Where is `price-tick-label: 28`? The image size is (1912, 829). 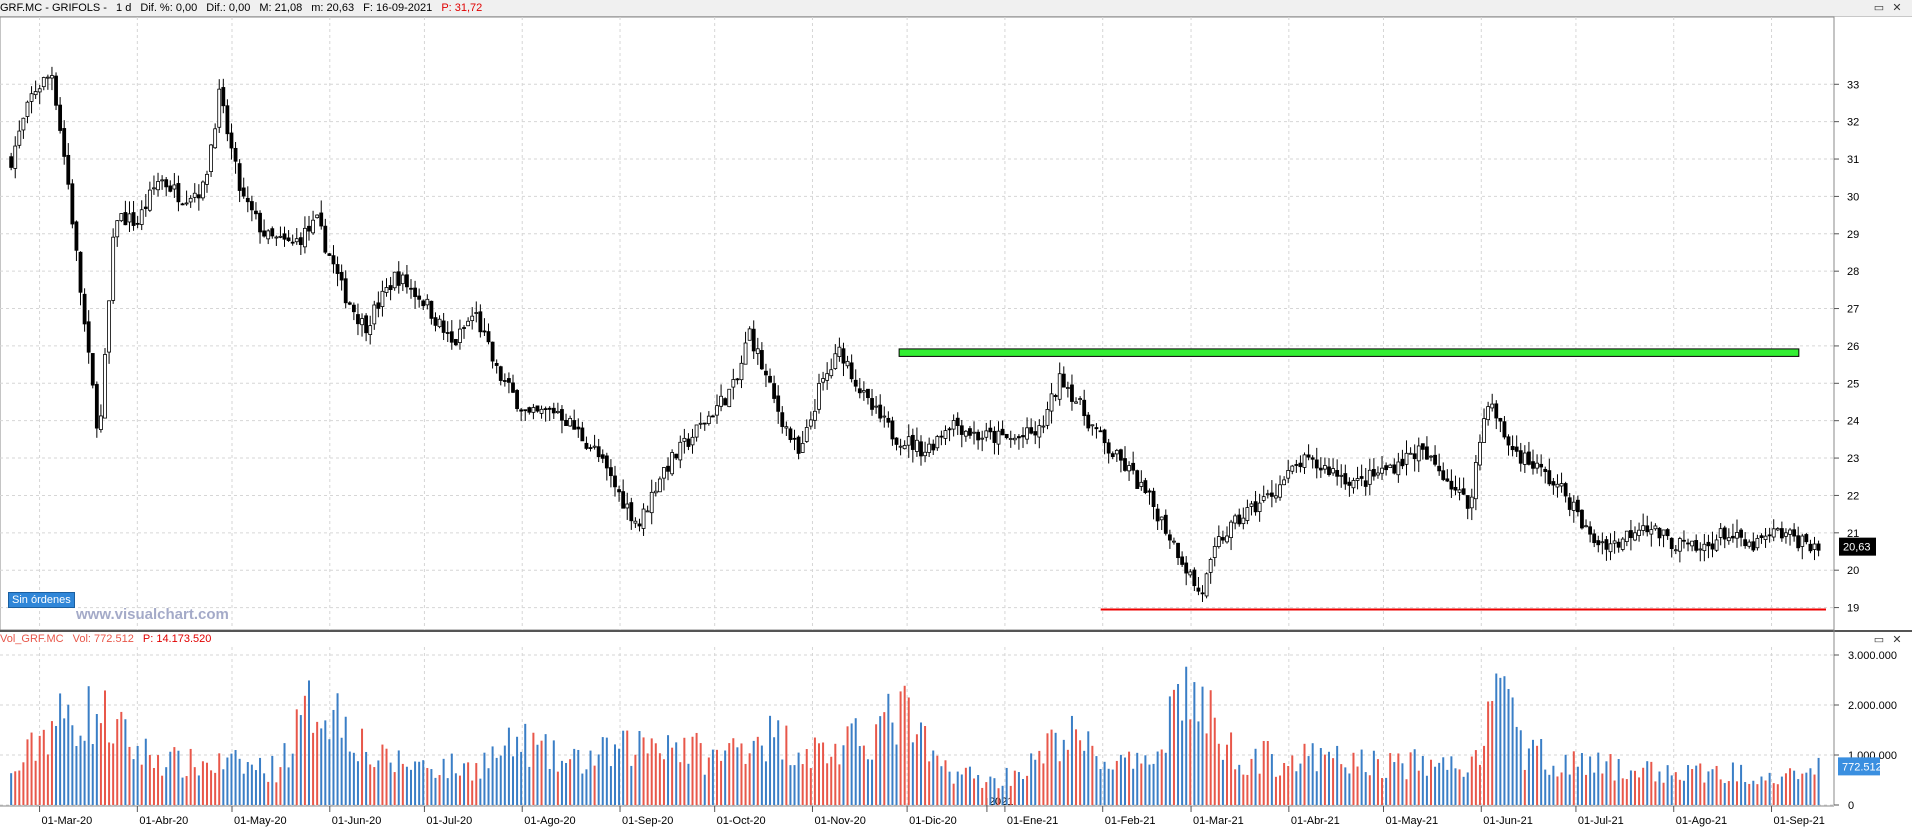
price-tick-label: 28 is located at coordinates (1853, 272).